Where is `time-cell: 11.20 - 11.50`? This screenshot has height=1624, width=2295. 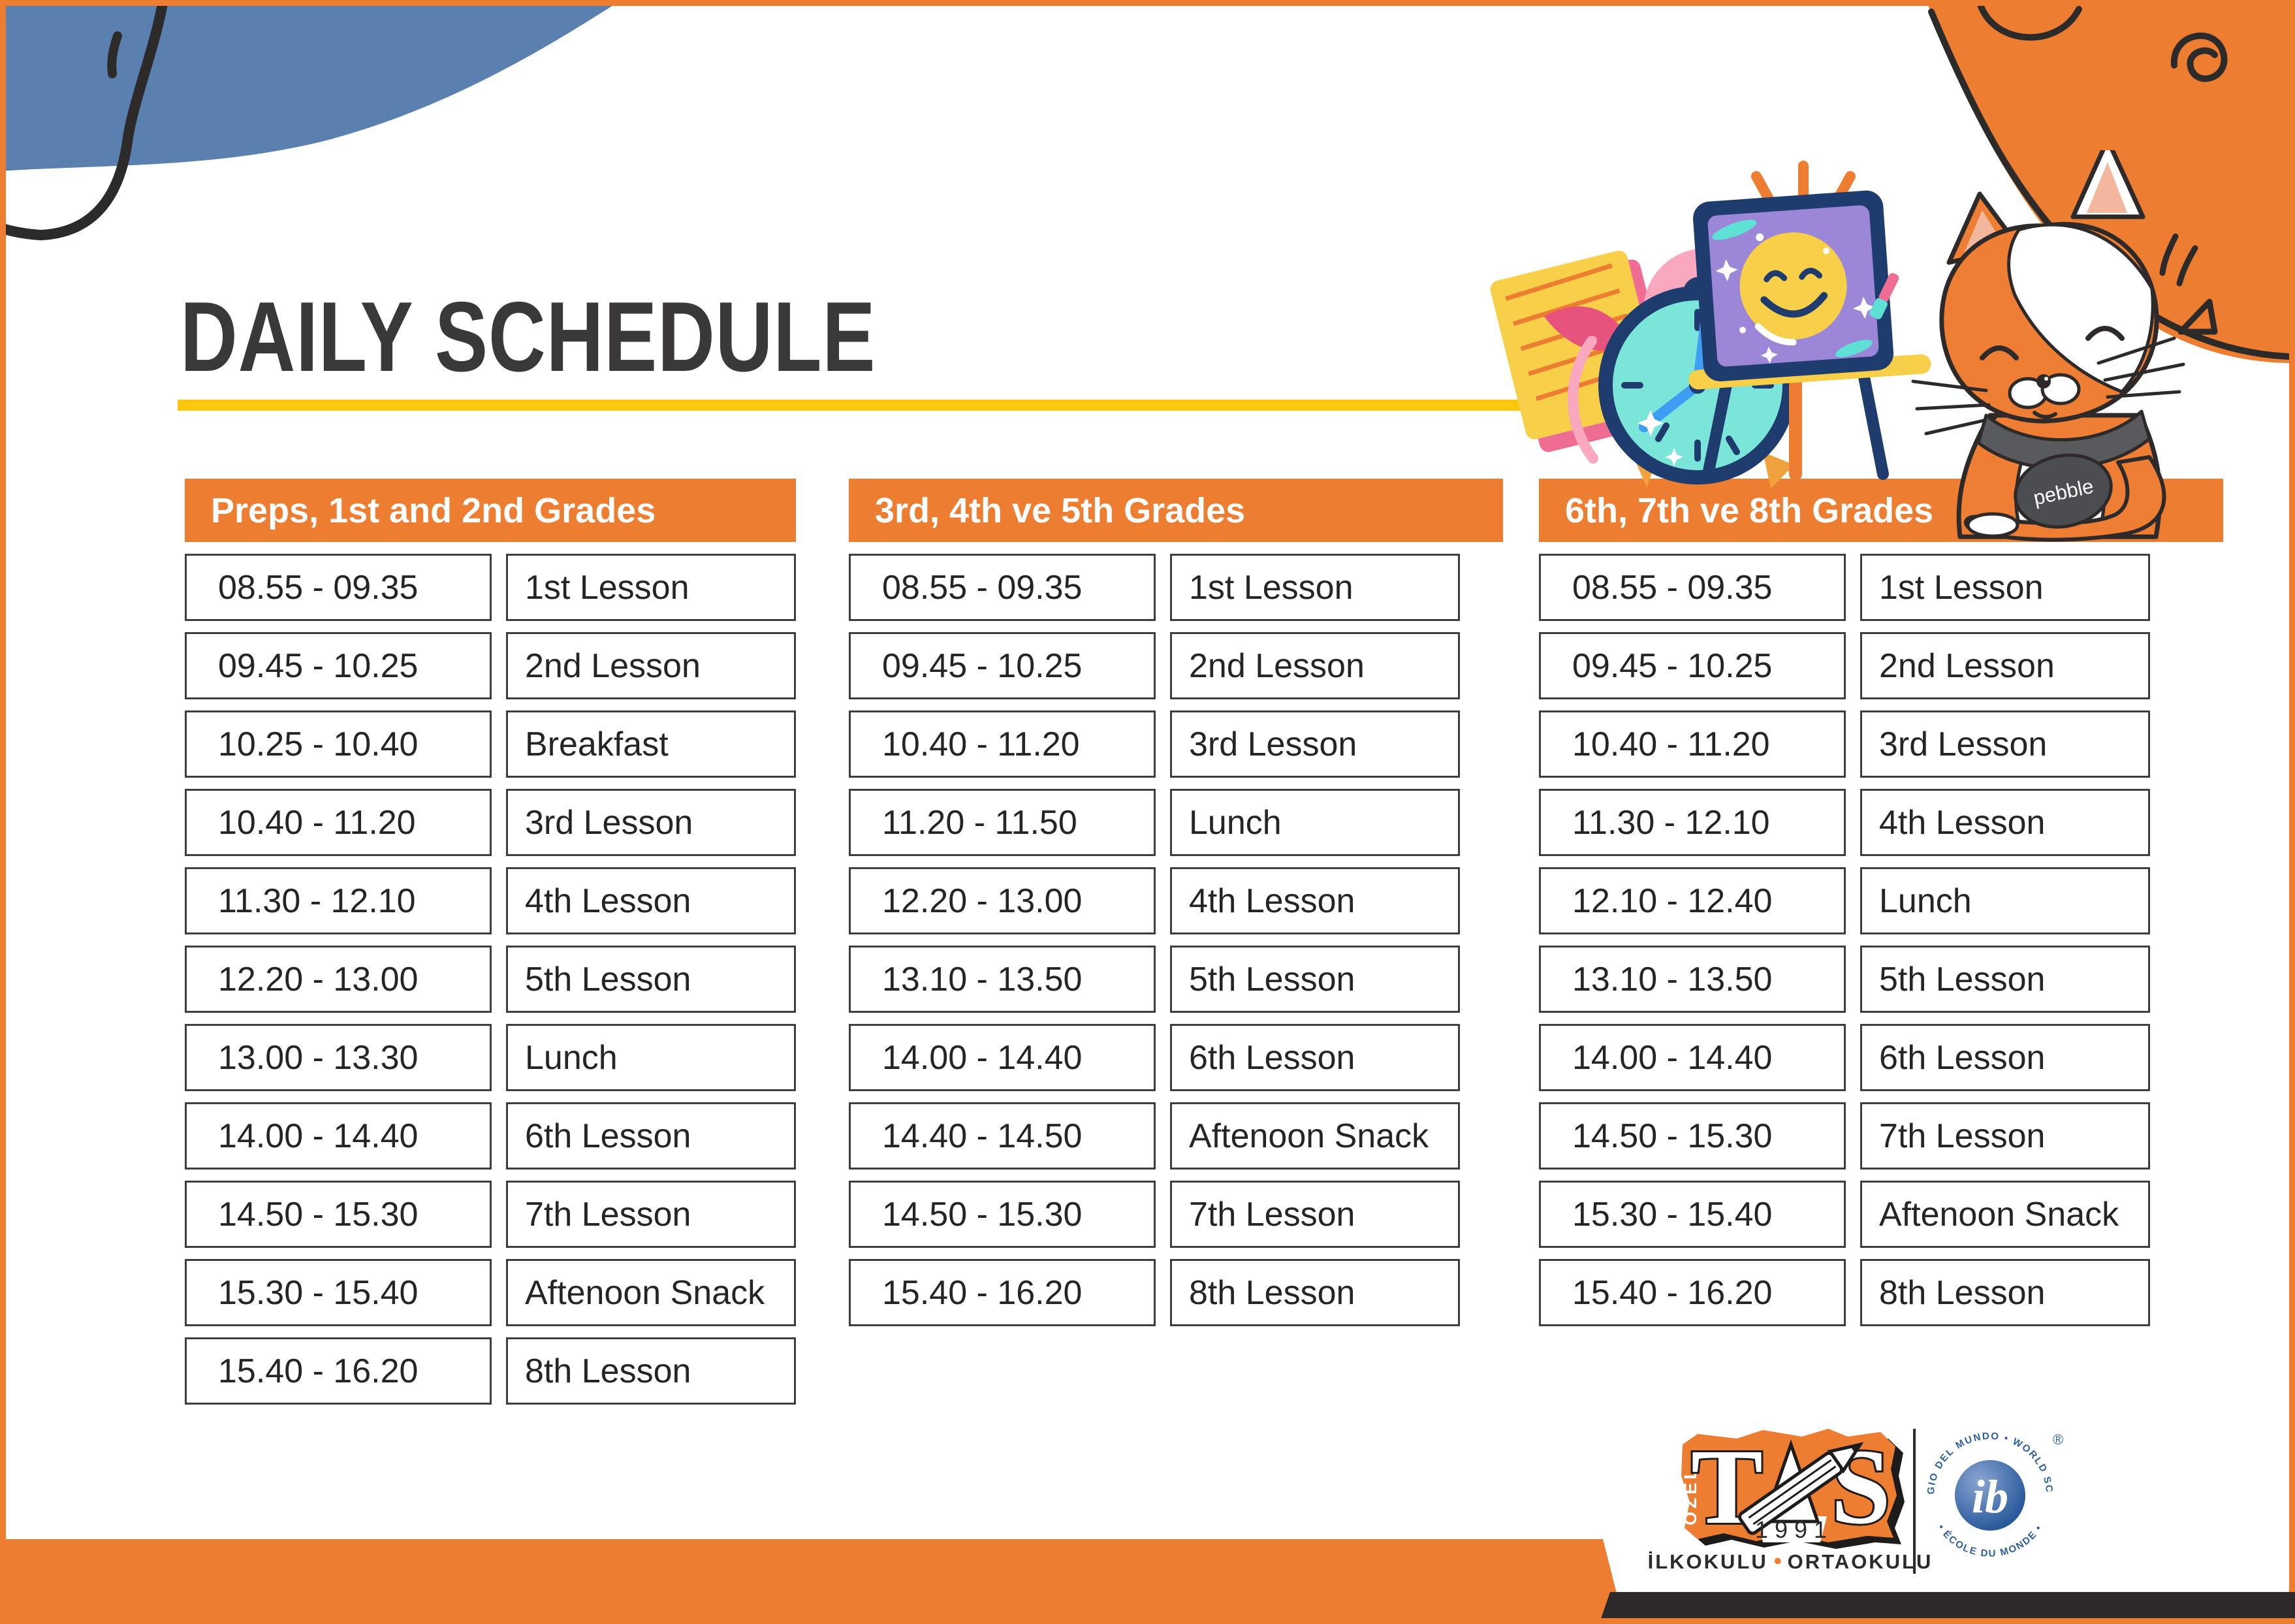
time-cell: 11.20 - 11.50 is located at coordinates (1002, 822).